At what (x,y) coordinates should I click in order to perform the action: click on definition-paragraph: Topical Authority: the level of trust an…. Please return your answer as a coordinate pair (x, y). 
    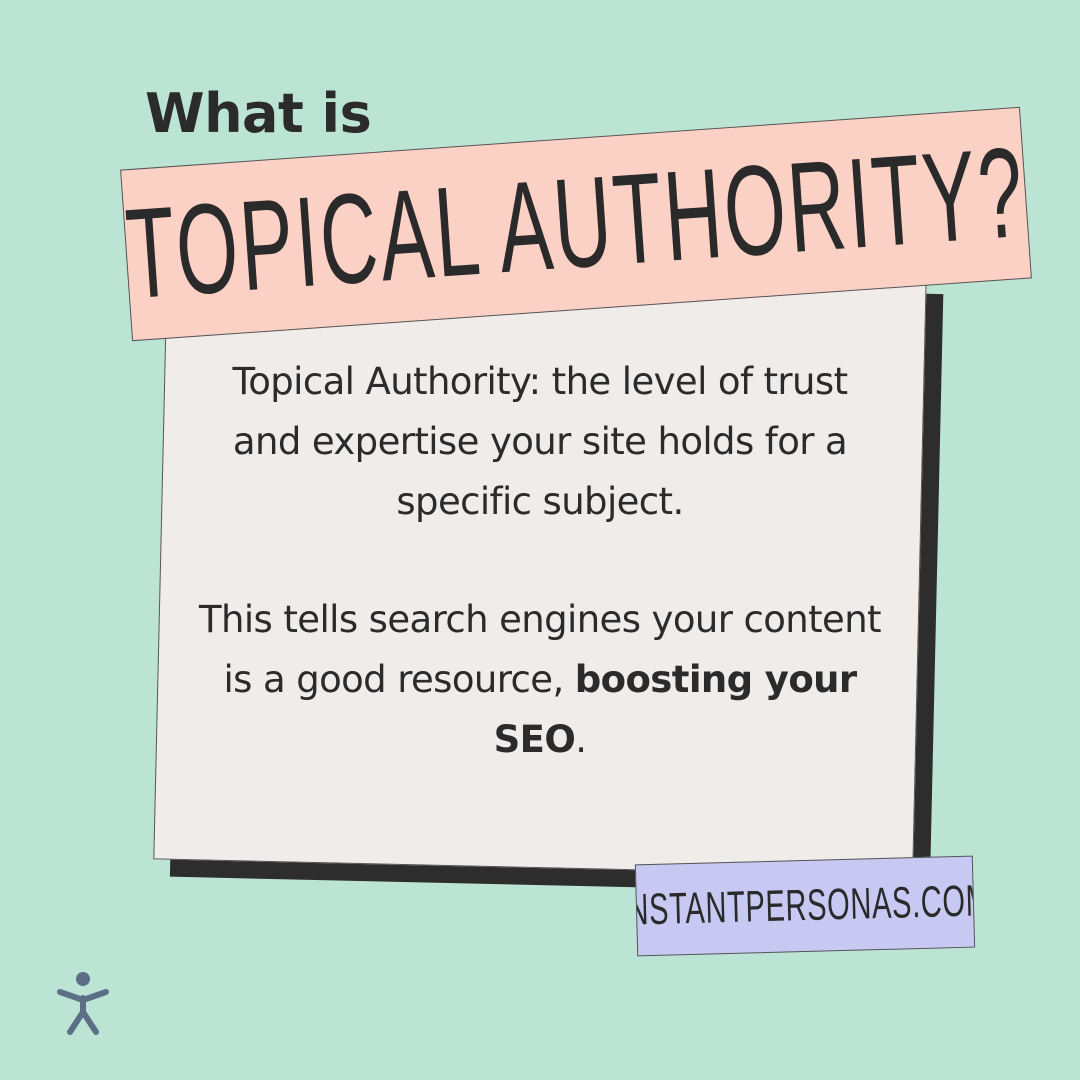
    Looking at the image, I should click on (540, 441).